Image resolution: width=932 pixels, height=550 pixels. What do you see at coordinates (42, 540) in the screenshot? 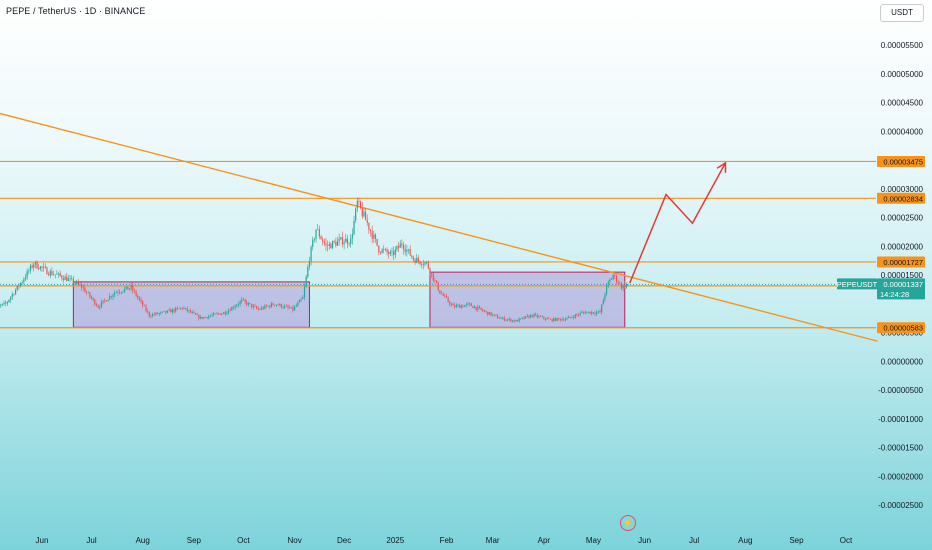
I see `x-tick-label-0: Jun` at bounding box center [42, 540].